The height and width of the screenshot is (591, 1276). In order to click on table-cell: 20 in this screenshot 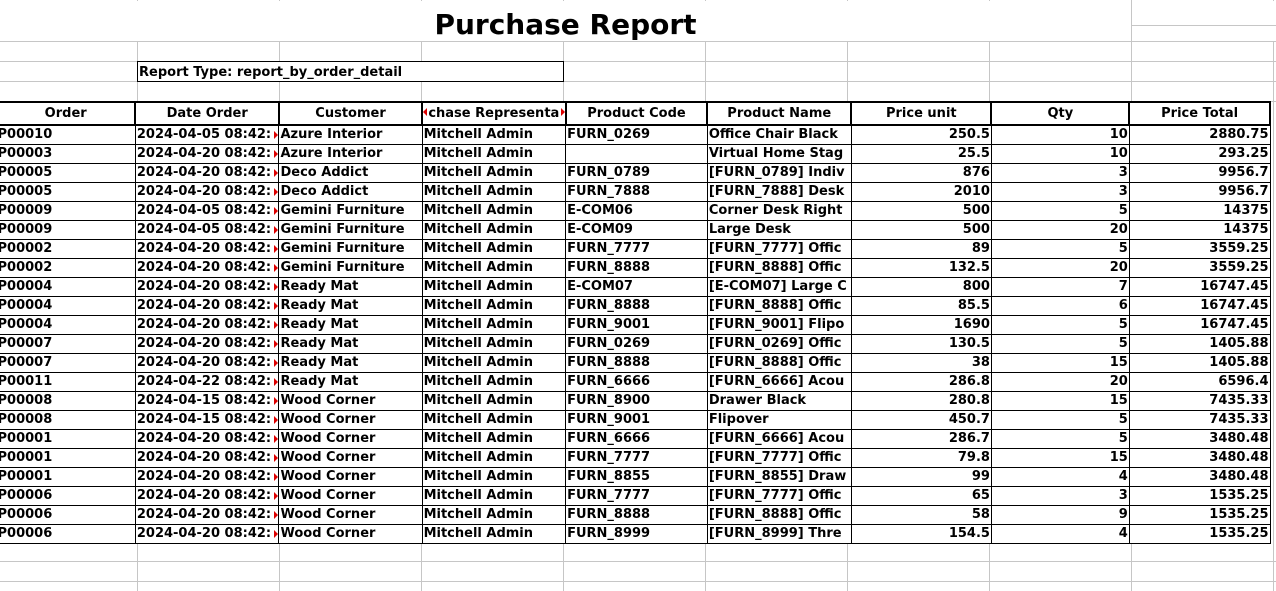, I will do `click(1060, 268)`.